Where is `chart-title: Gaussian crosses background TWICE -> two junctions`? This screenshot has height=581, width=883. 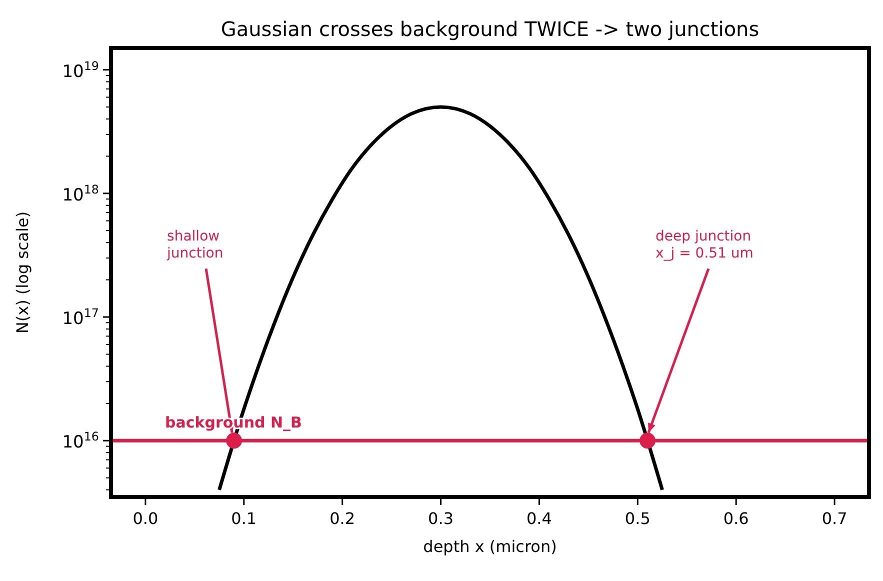
chart-title: Gaussian crosses background TWICE -> two junctions is located at coordinates (490, 29).